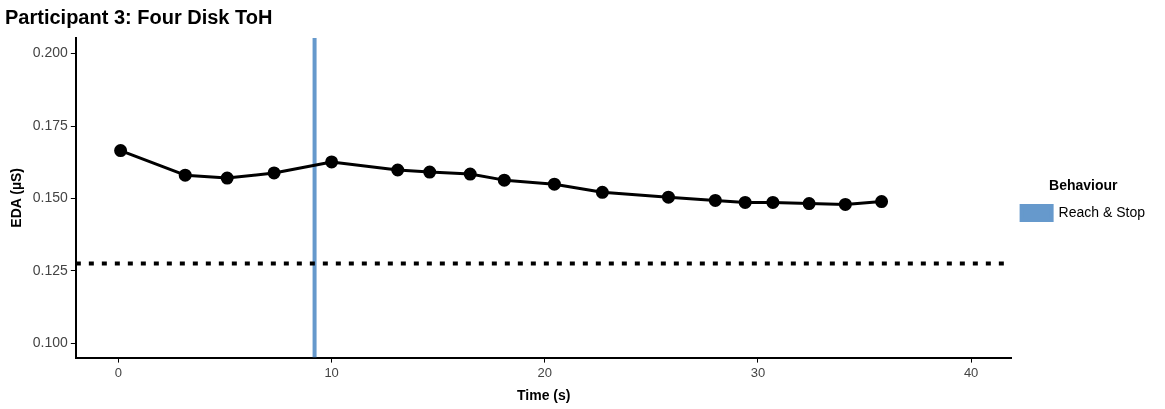  I want to click on y-axis-title: EDA (µS), so click(16, 197).